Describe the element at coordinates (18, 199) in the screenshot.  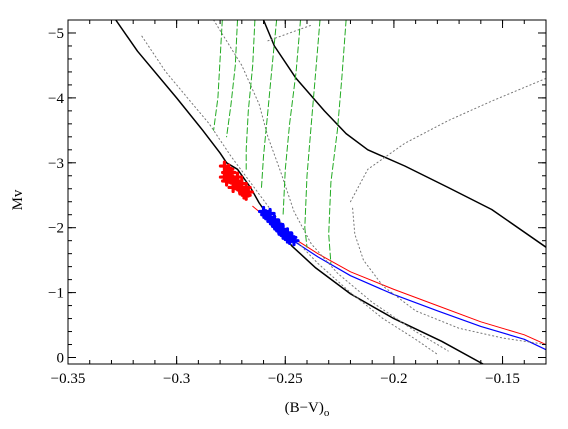
I see `y-axis-label: Mv` at that location.